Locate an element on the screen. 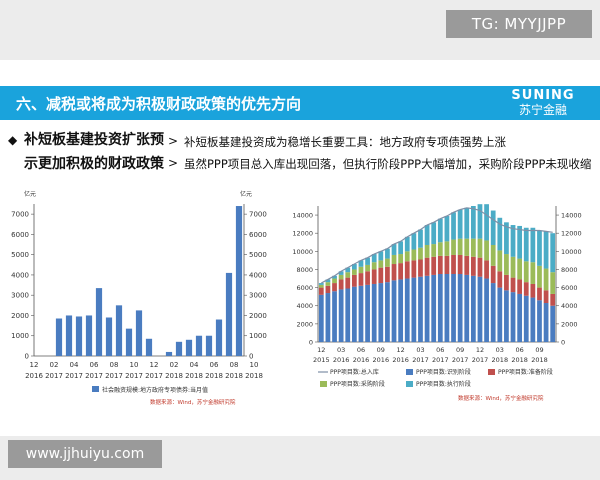 The width and height of the screenshot is (600, 480). brand-logo-text: SUNING is located at coordinates (543, 95).